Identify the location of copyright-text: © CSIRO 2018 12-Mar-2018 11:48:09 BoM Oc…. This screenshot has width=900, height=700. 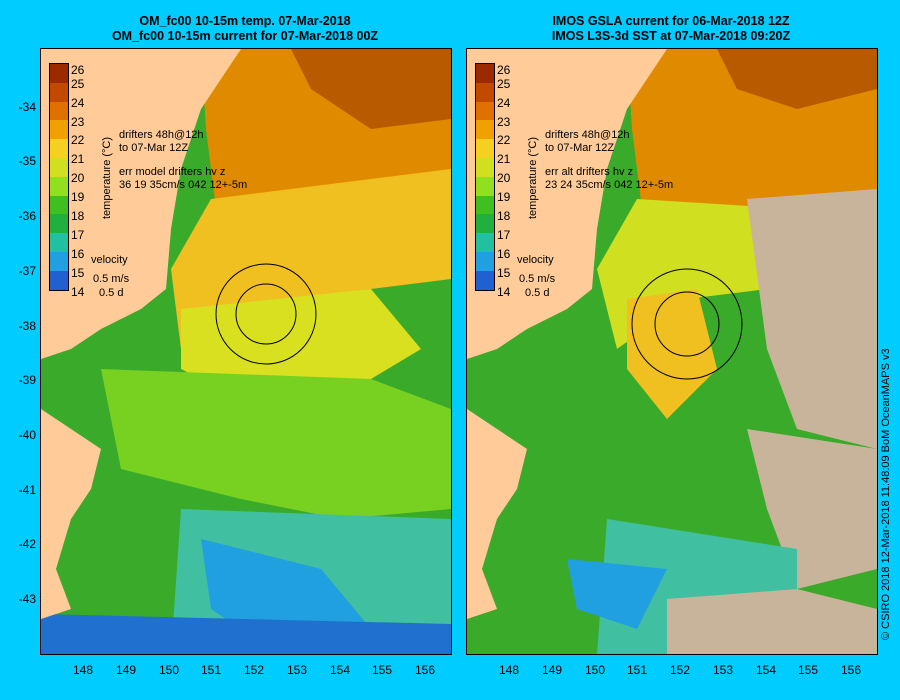
(886, 494).